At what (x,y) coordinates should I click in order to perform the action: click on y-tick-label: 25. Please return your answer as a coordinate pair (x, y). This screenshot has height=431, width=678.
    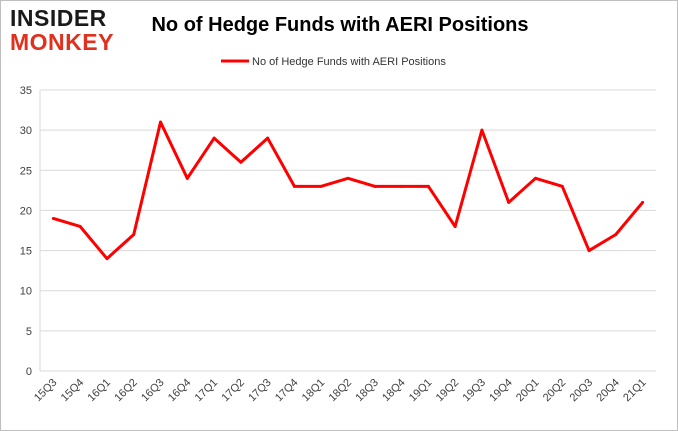
    Looking at the image, I should click on (26, 171).